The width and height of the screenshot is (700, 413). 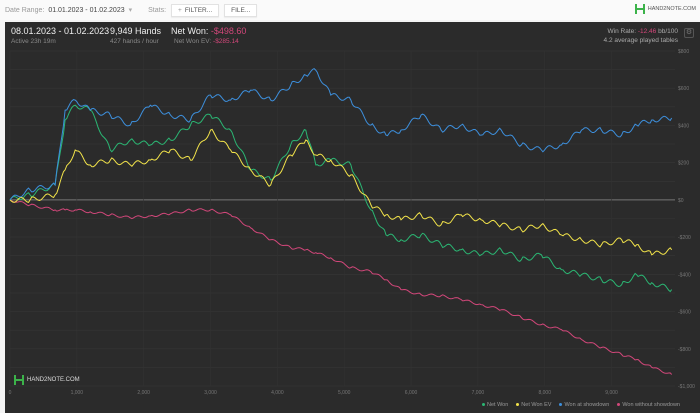 I want to click on y-tick-label: -$400, so click(x=684, y=275).